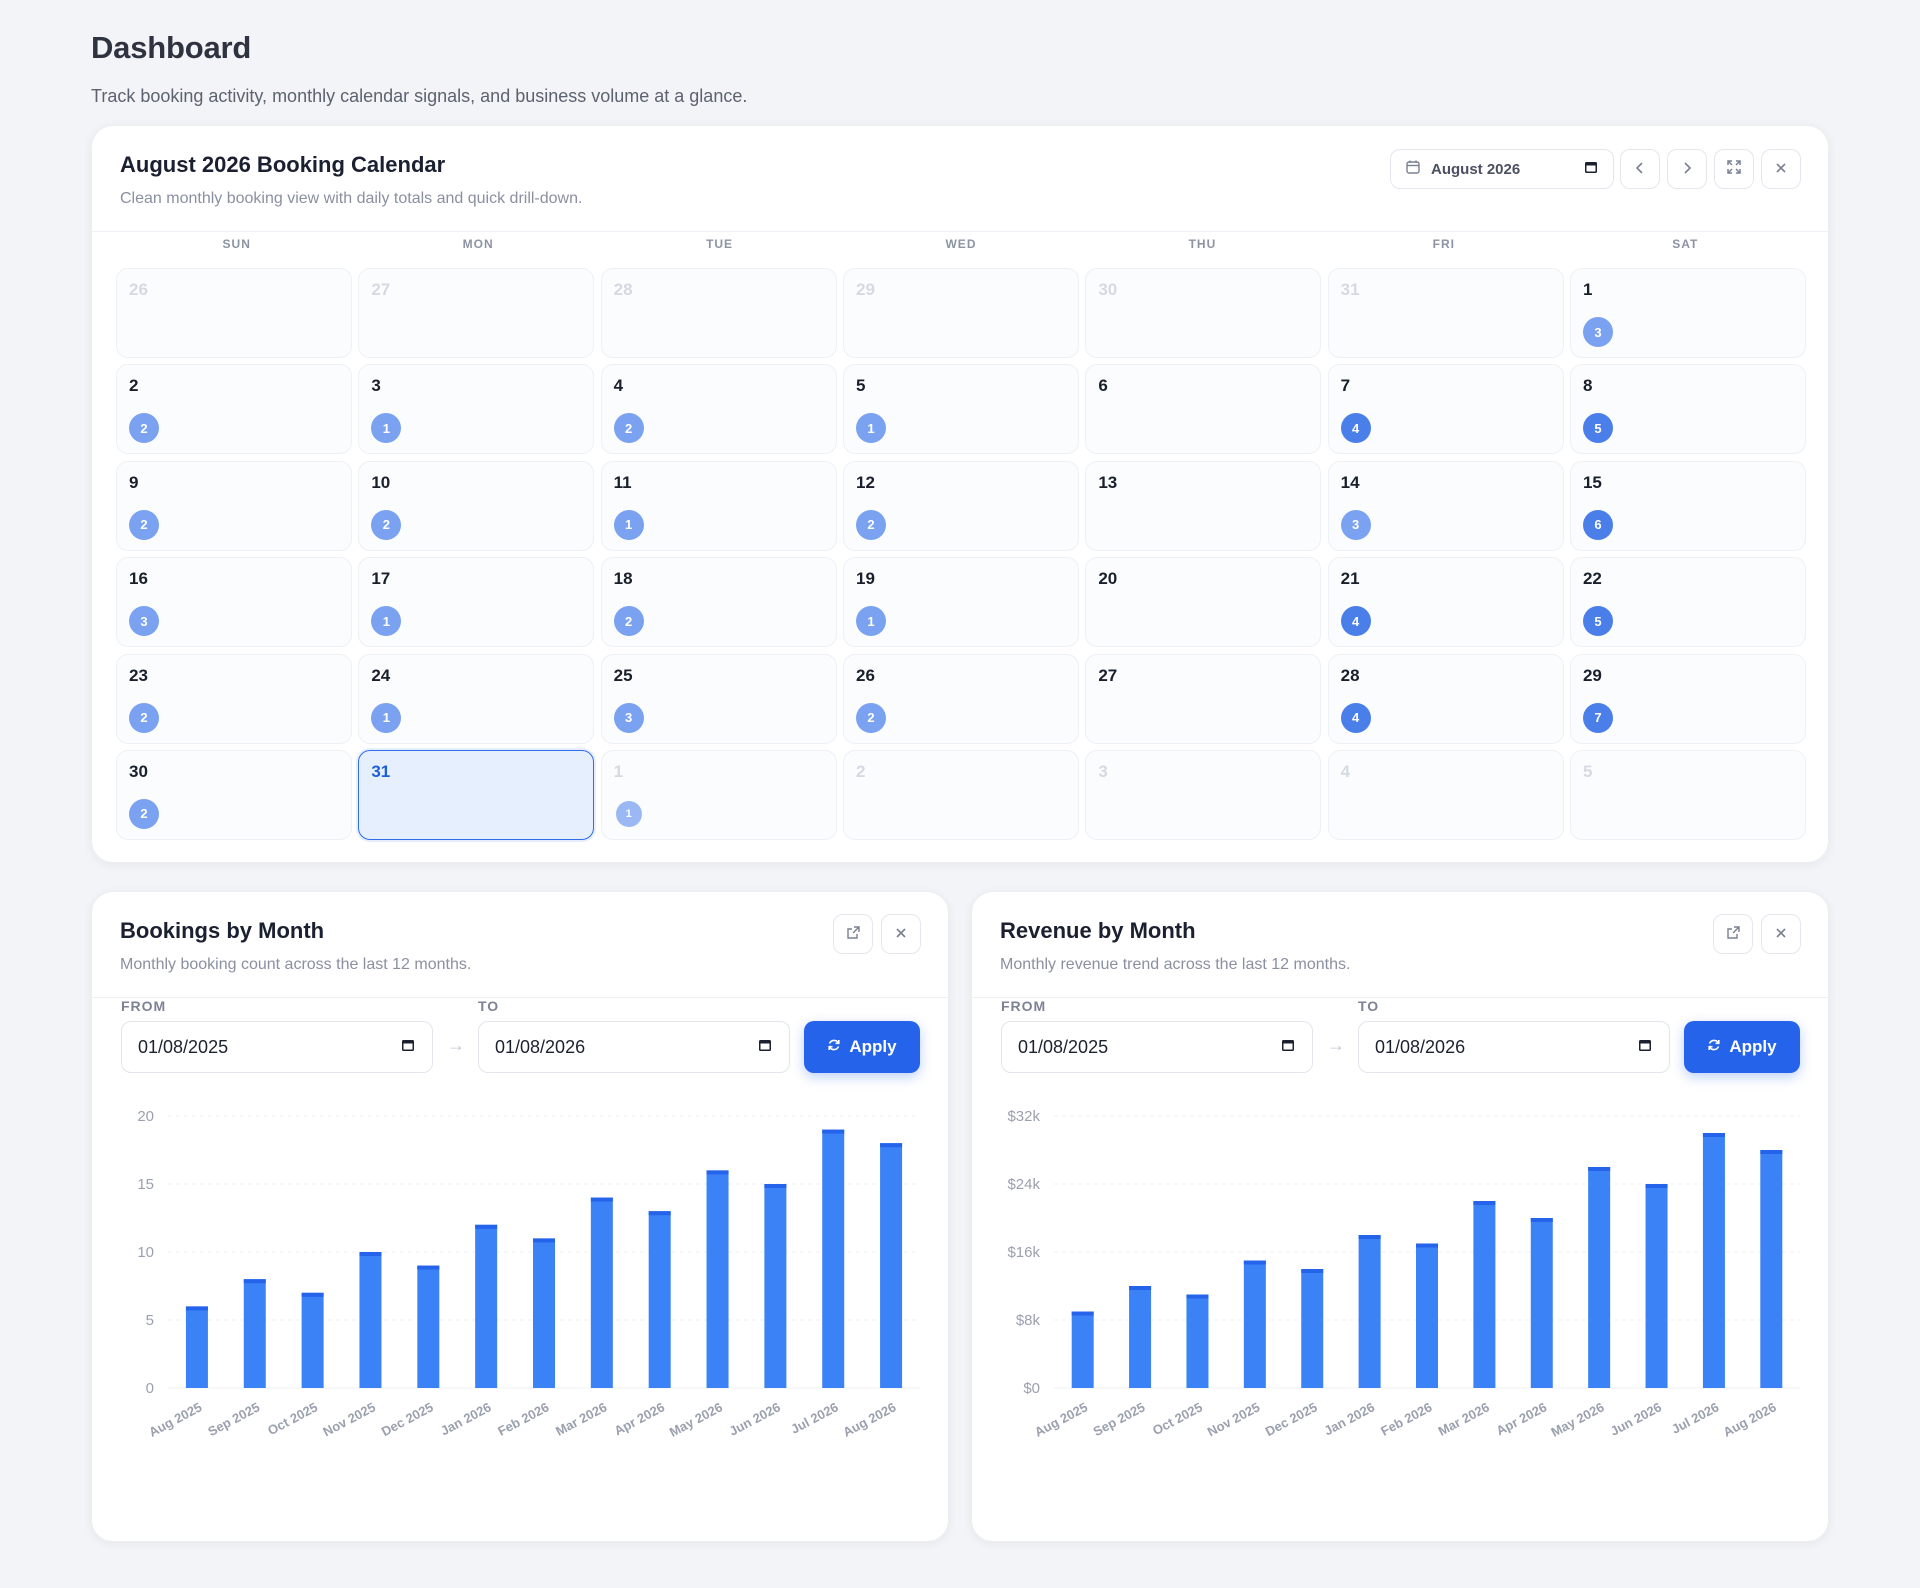  What do you see at coordinates (1157, 1047) in the screenshot?
I see `revenue-from-date-input: 01/08/2025` at bounding box center [1157, 1047].